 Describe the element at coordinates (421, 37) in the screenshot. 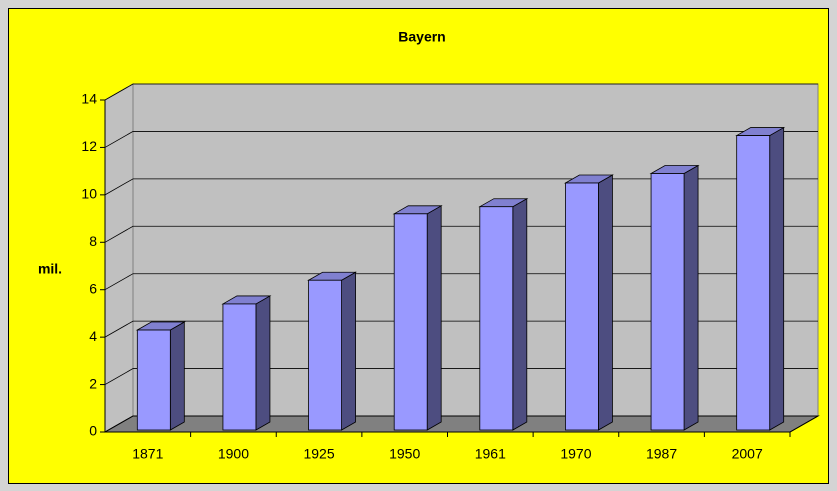

I see `chart-title: Bayern` at that location.